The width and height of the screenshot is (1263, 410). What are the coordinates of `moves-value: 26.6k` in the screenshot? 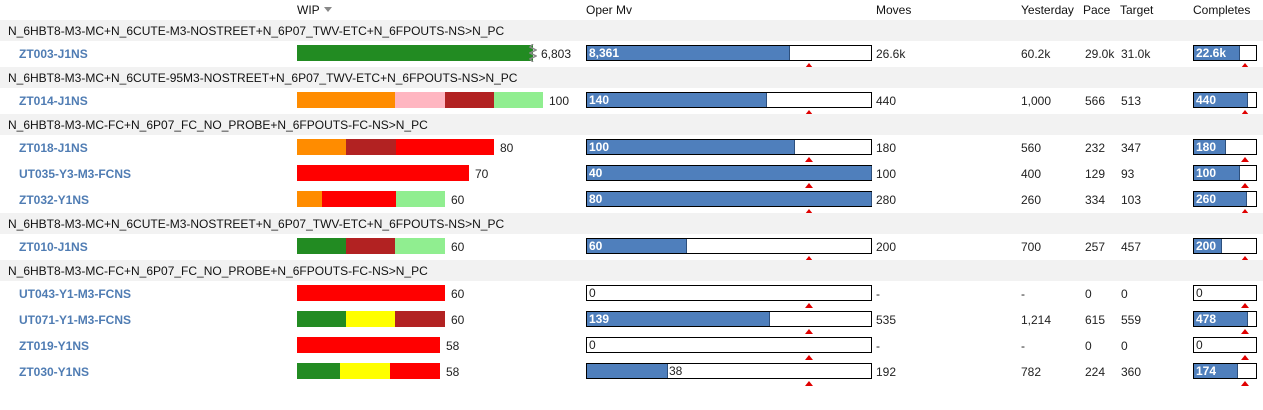 It's located at (891, 54).